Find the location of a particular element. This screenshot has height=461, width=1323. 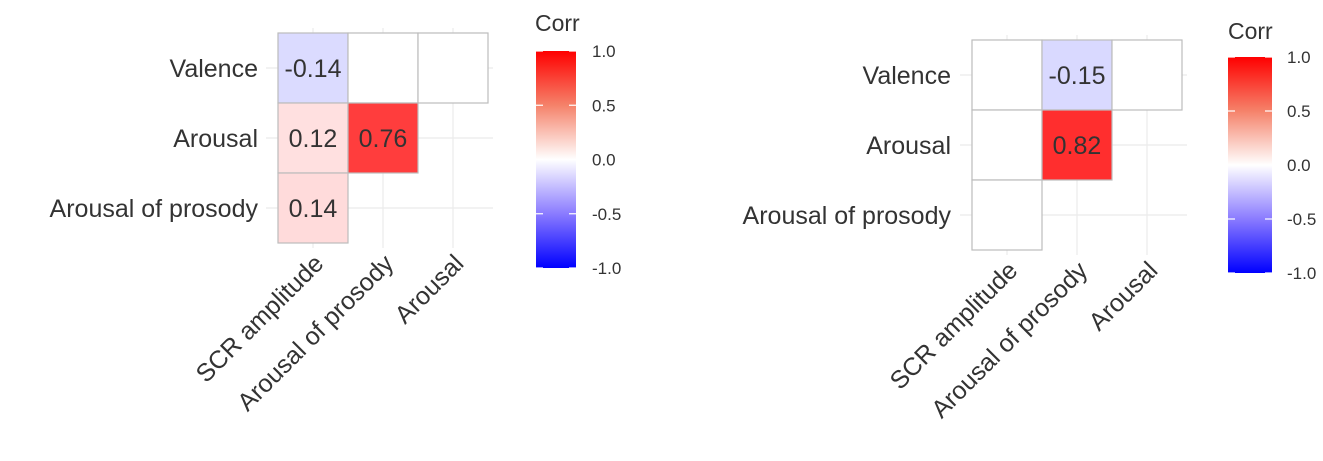

cell-value-label: 0.12 is located at coordinates (313, 139).